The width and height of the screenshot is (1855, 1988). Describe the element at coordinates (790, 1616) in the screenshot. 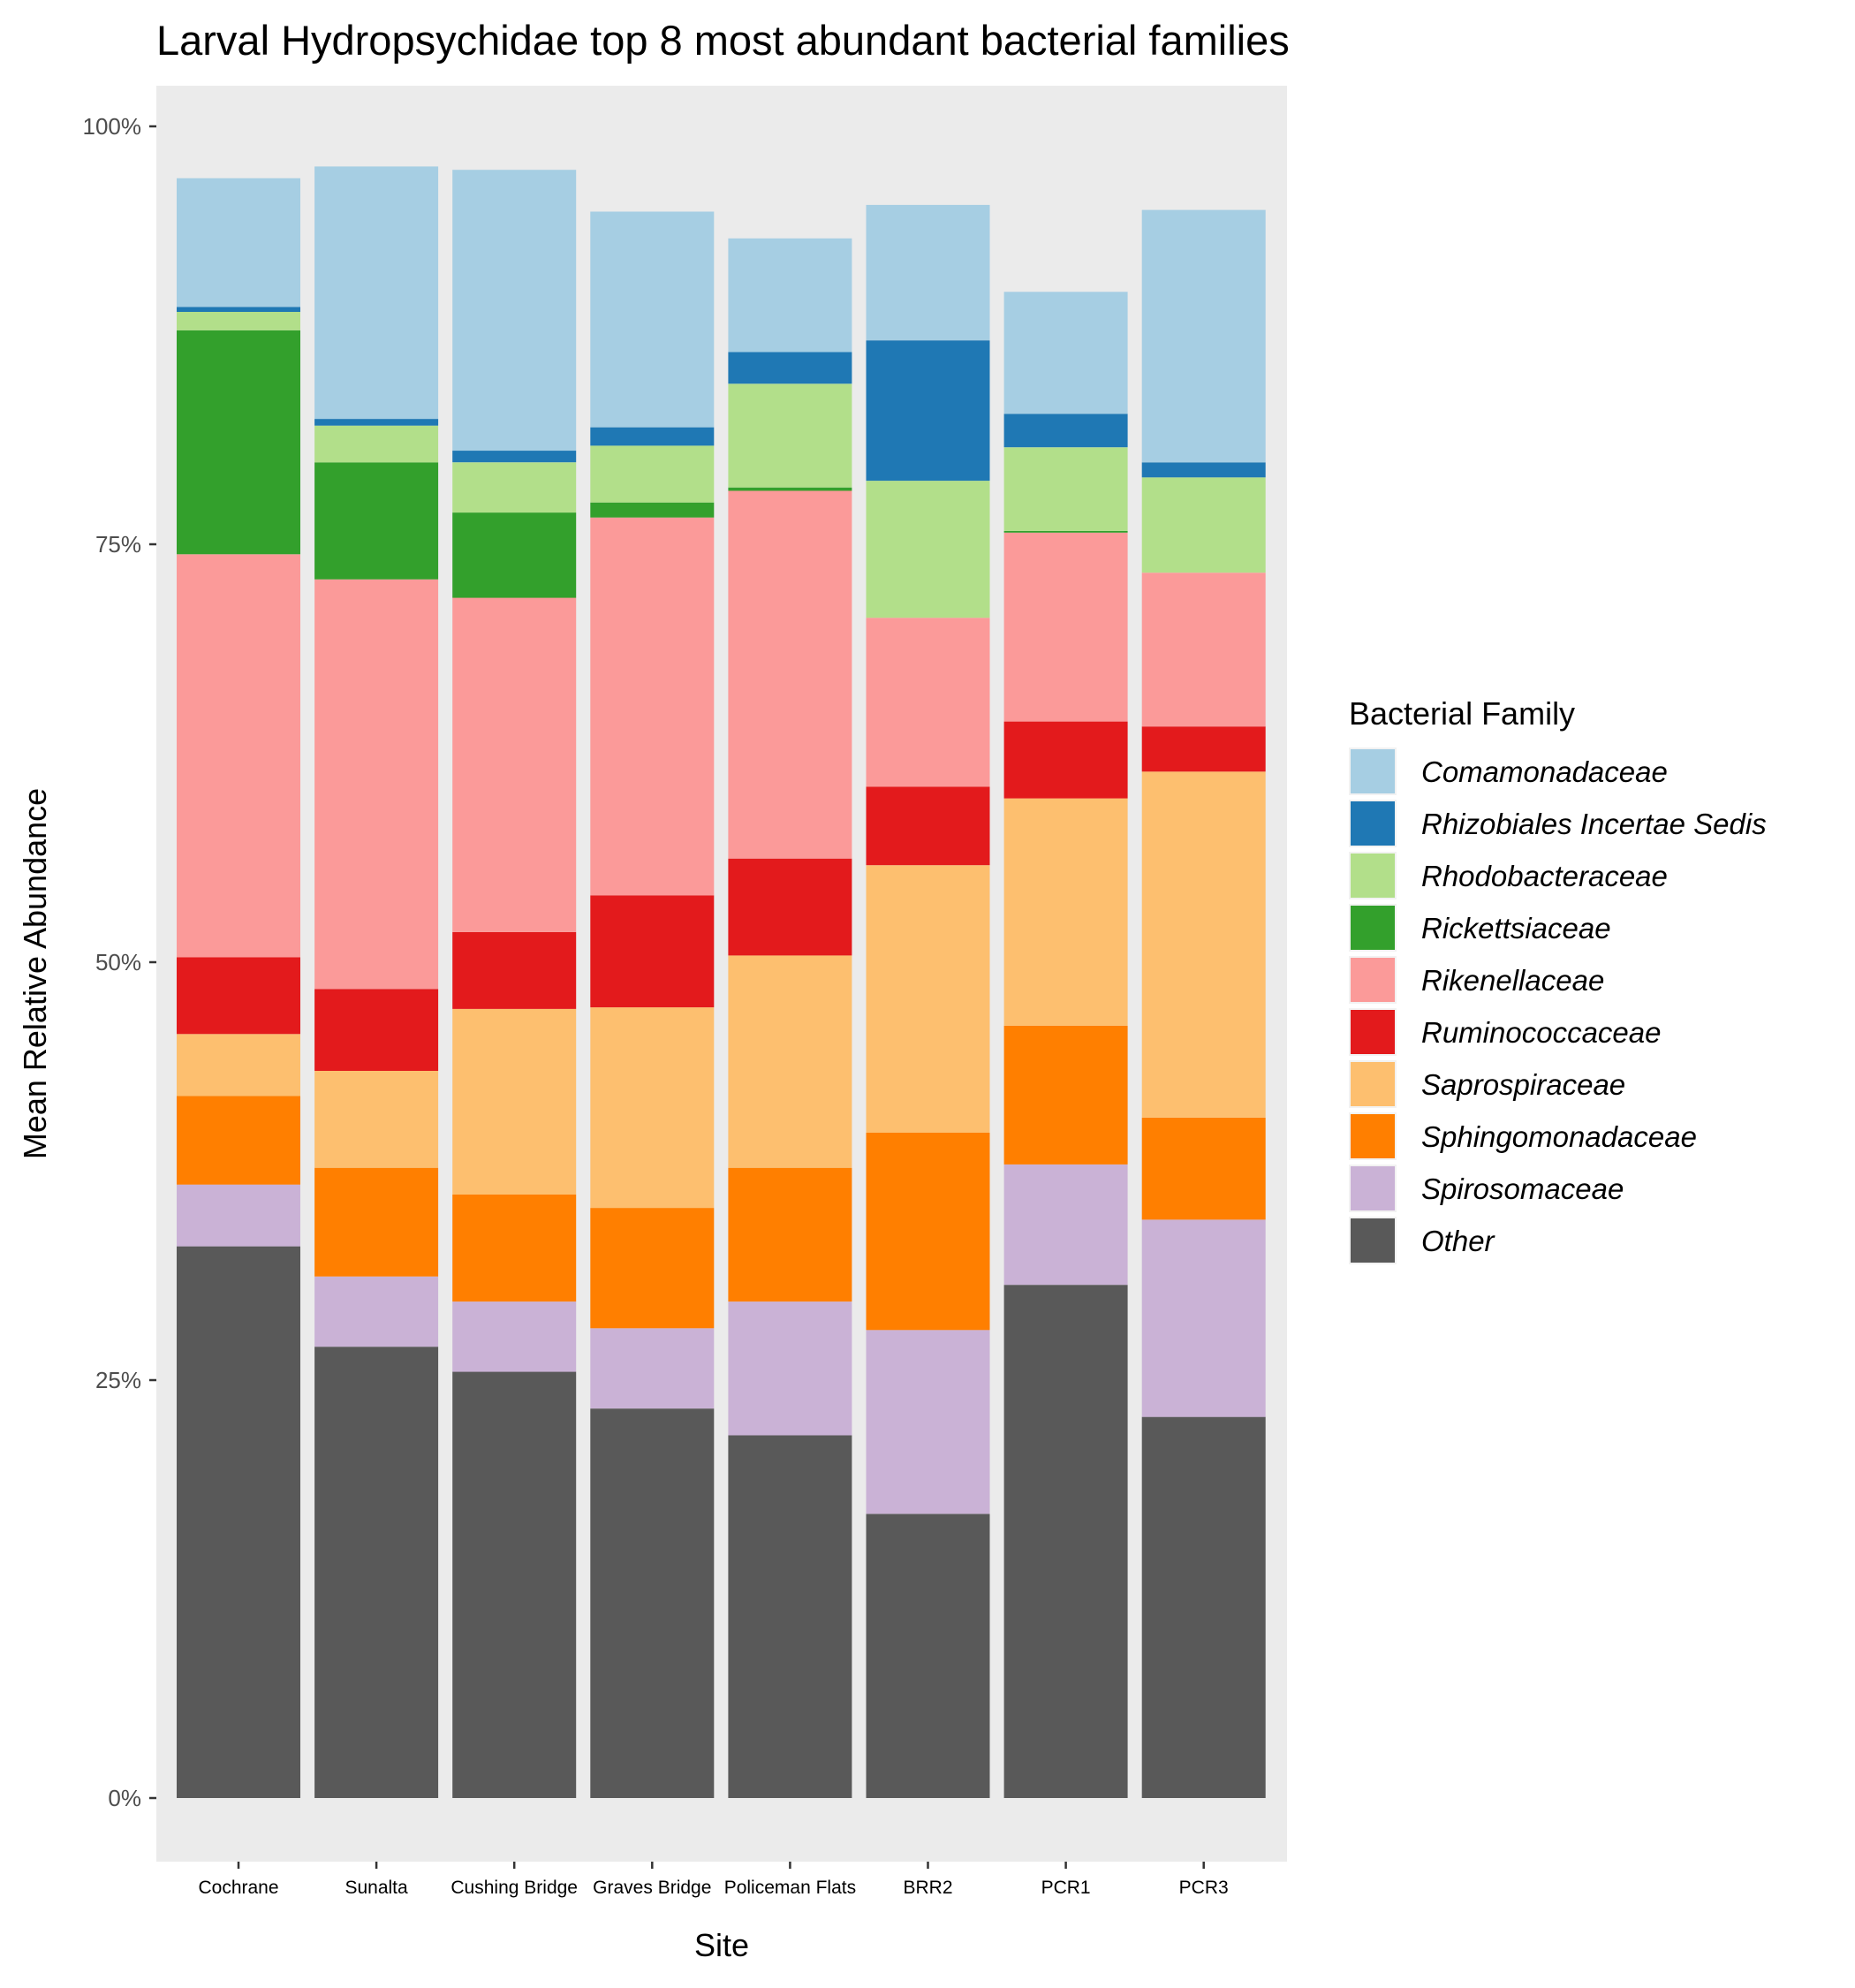

I see `bar-policeman-flats-other` at that location.